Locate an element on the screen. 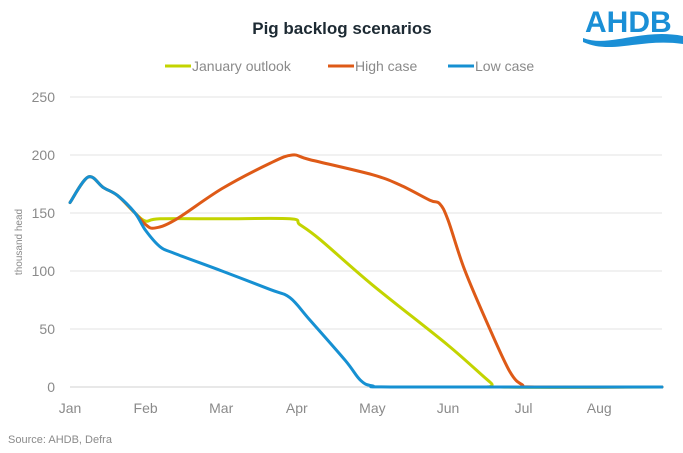 The height and width of the screenshot is (453, 683). x-axis: Jan Feb Mar Apr May Jun Jul Aug is located at coordinates (335, 408).